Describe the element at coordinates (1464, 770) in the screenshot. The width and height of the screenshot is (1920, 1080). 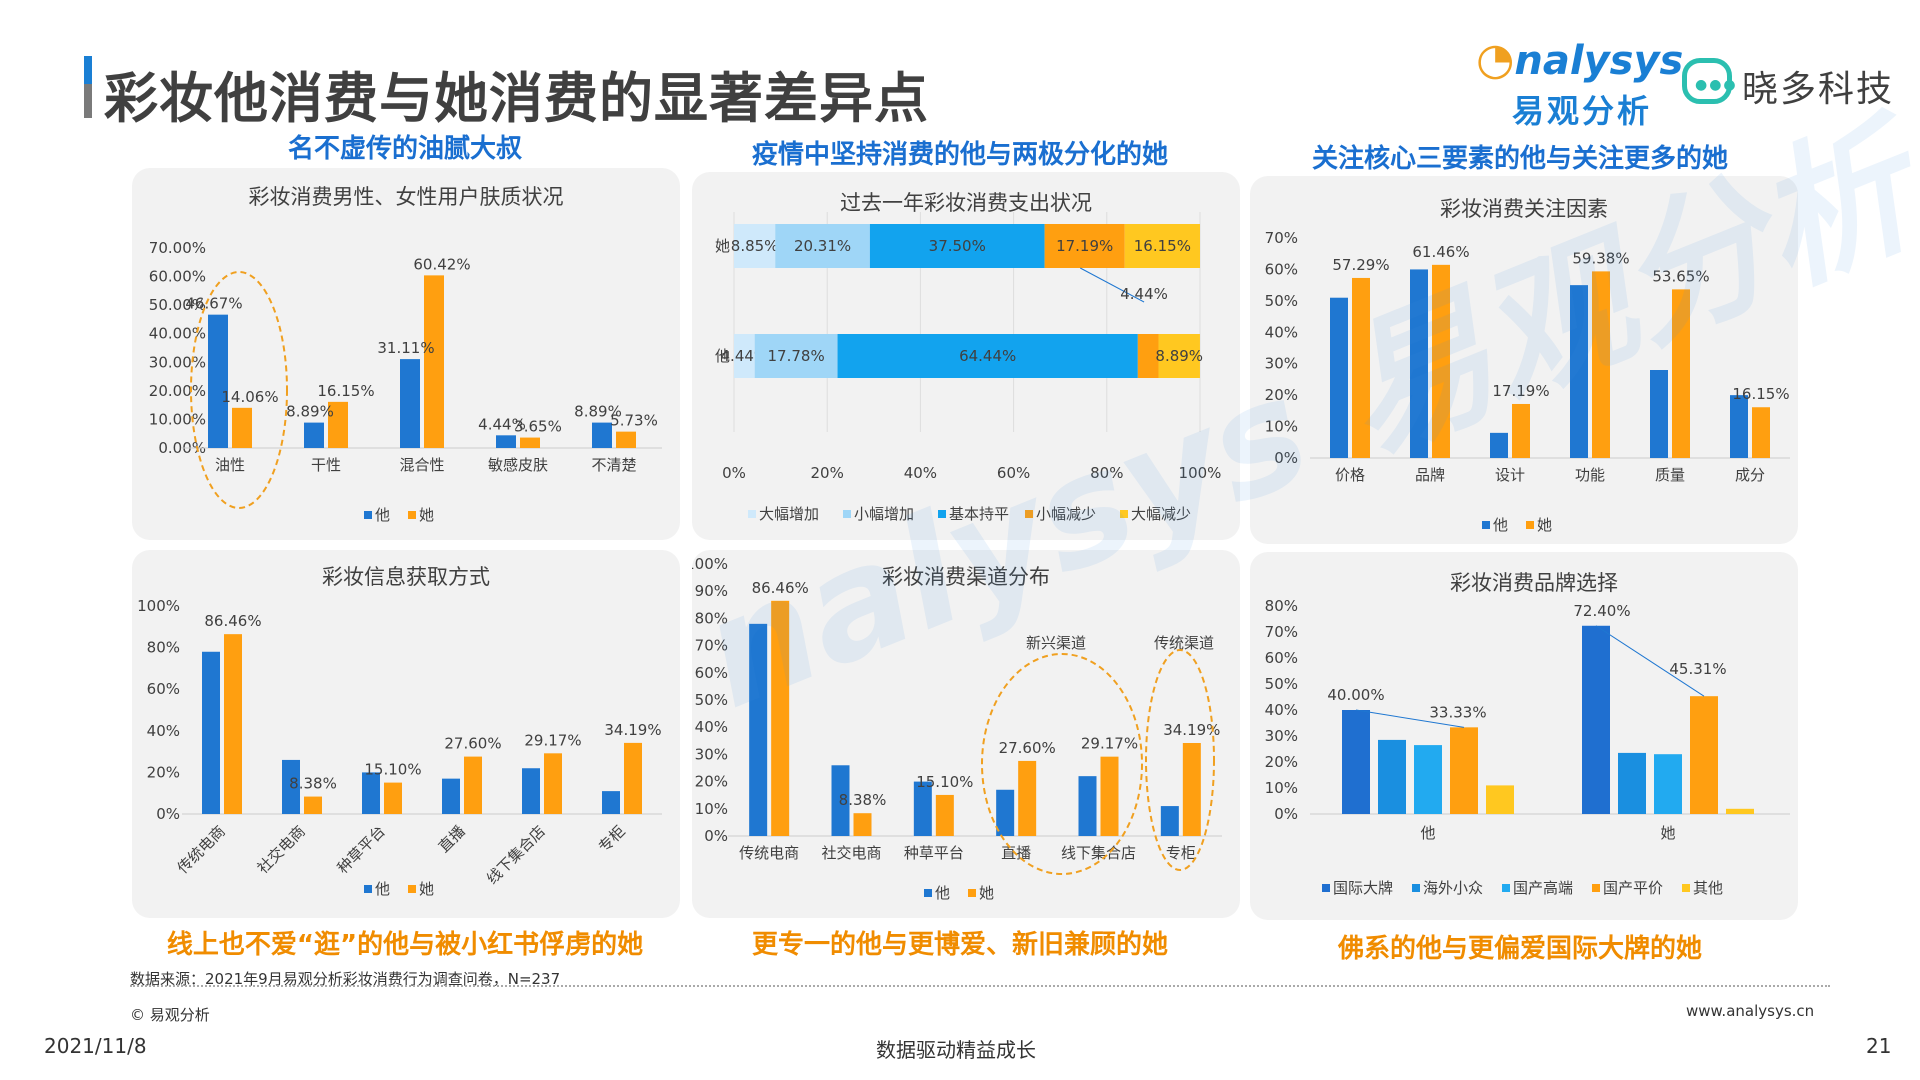
I see `bar-国产平价` at that location.